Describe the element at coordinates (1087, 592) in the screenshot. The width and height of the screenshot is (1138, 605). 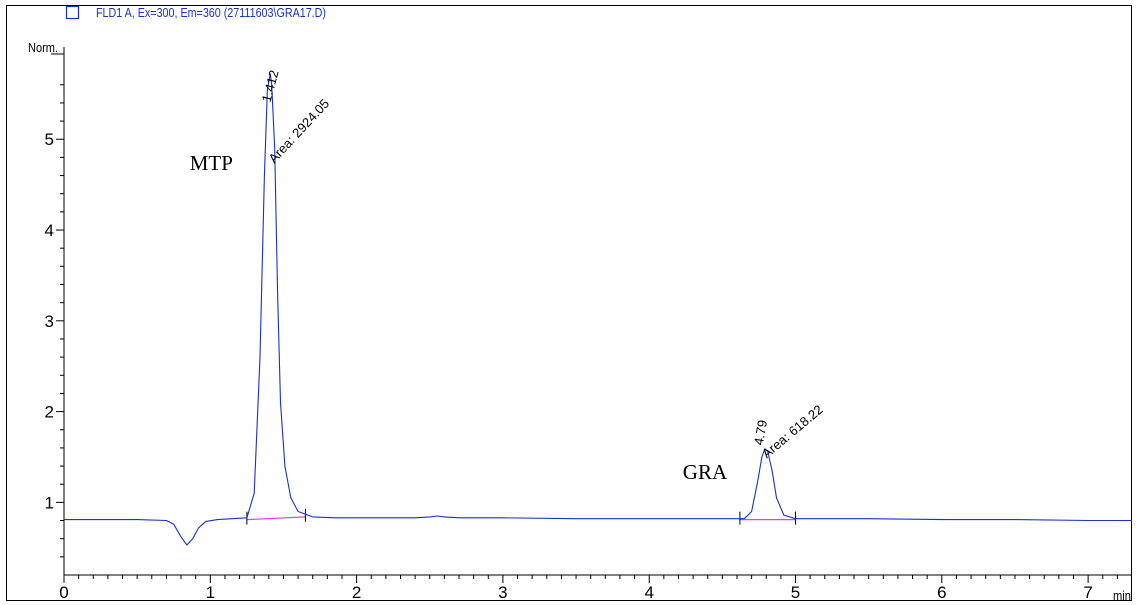
I see `x-tick-label: 7` at that location.